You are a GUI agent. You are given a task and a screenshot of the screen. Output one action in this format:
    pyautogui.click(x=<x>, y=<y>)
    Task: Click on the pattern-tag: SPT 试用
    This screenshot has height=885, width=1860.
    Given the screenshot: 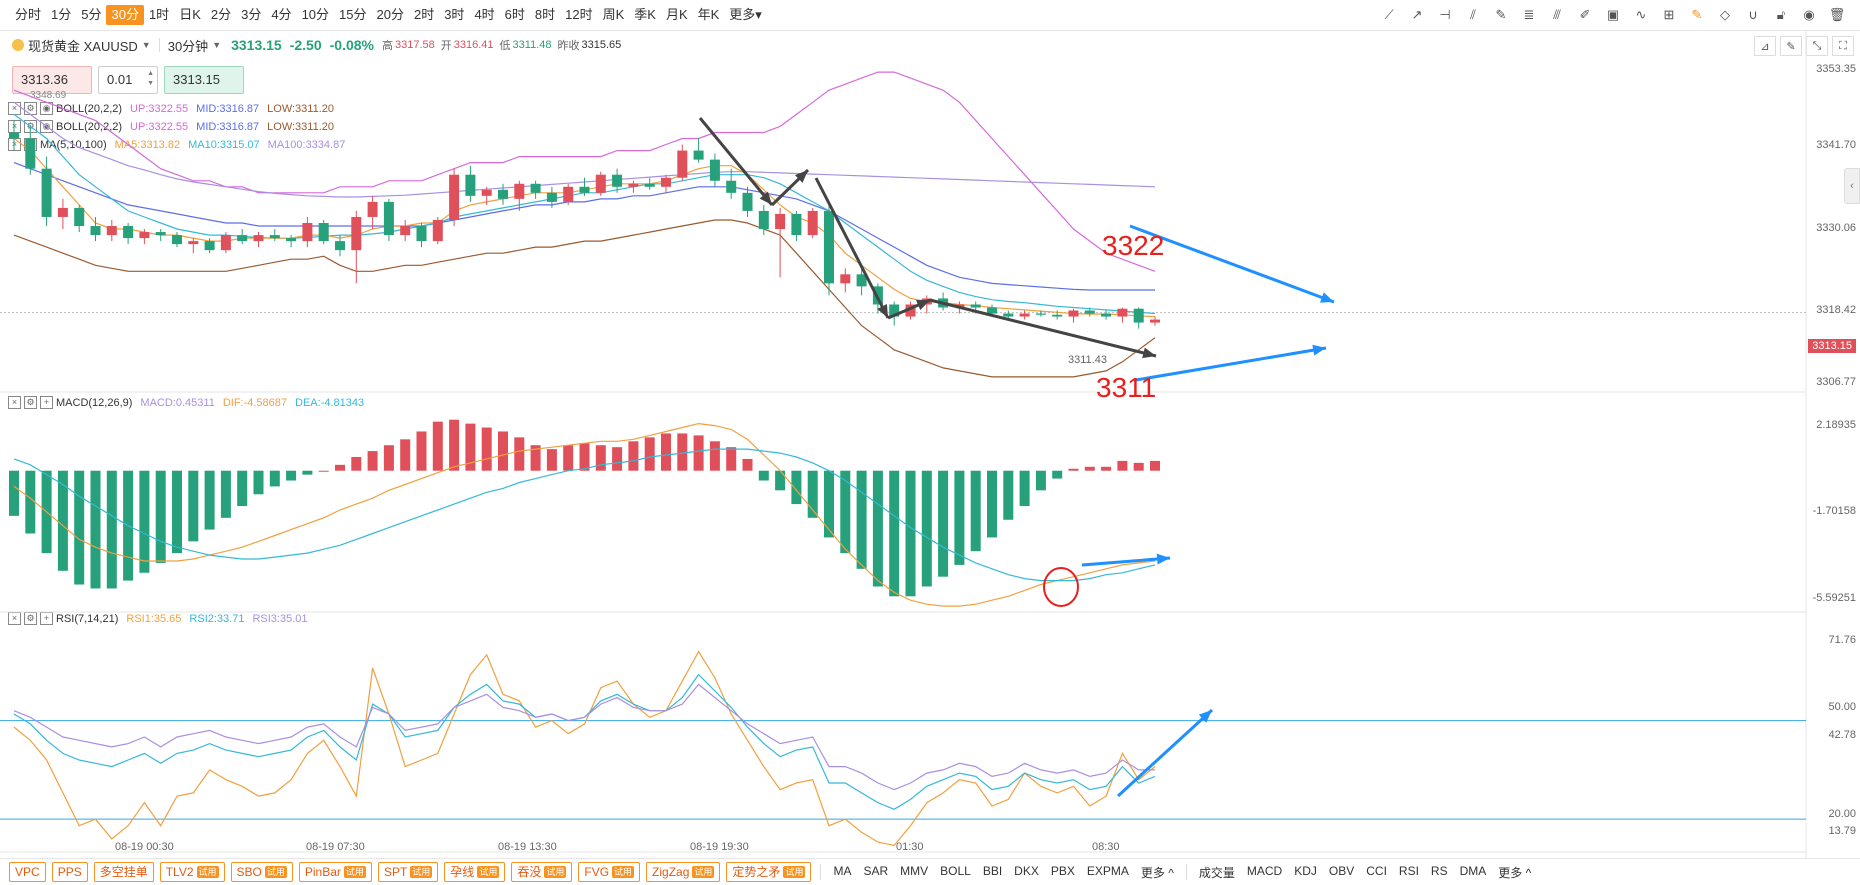 What is the action you would take?
    pyautogui.click(x=408, y=872)
    